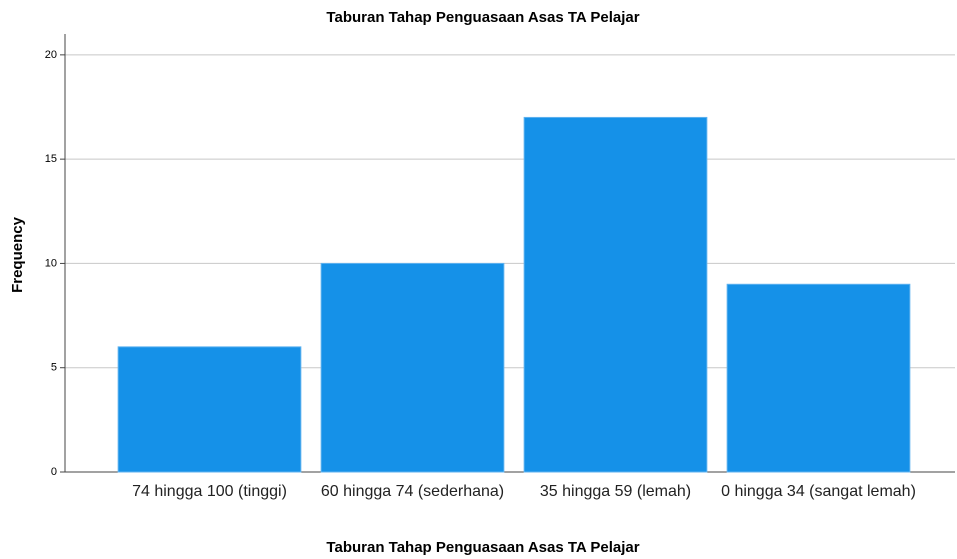  What do you see at coordinates (818, 491) in the screenshot?
I see `x-tick-label: 0 hingga 34 (sangat lemah)` at bounding box center [818, 491].